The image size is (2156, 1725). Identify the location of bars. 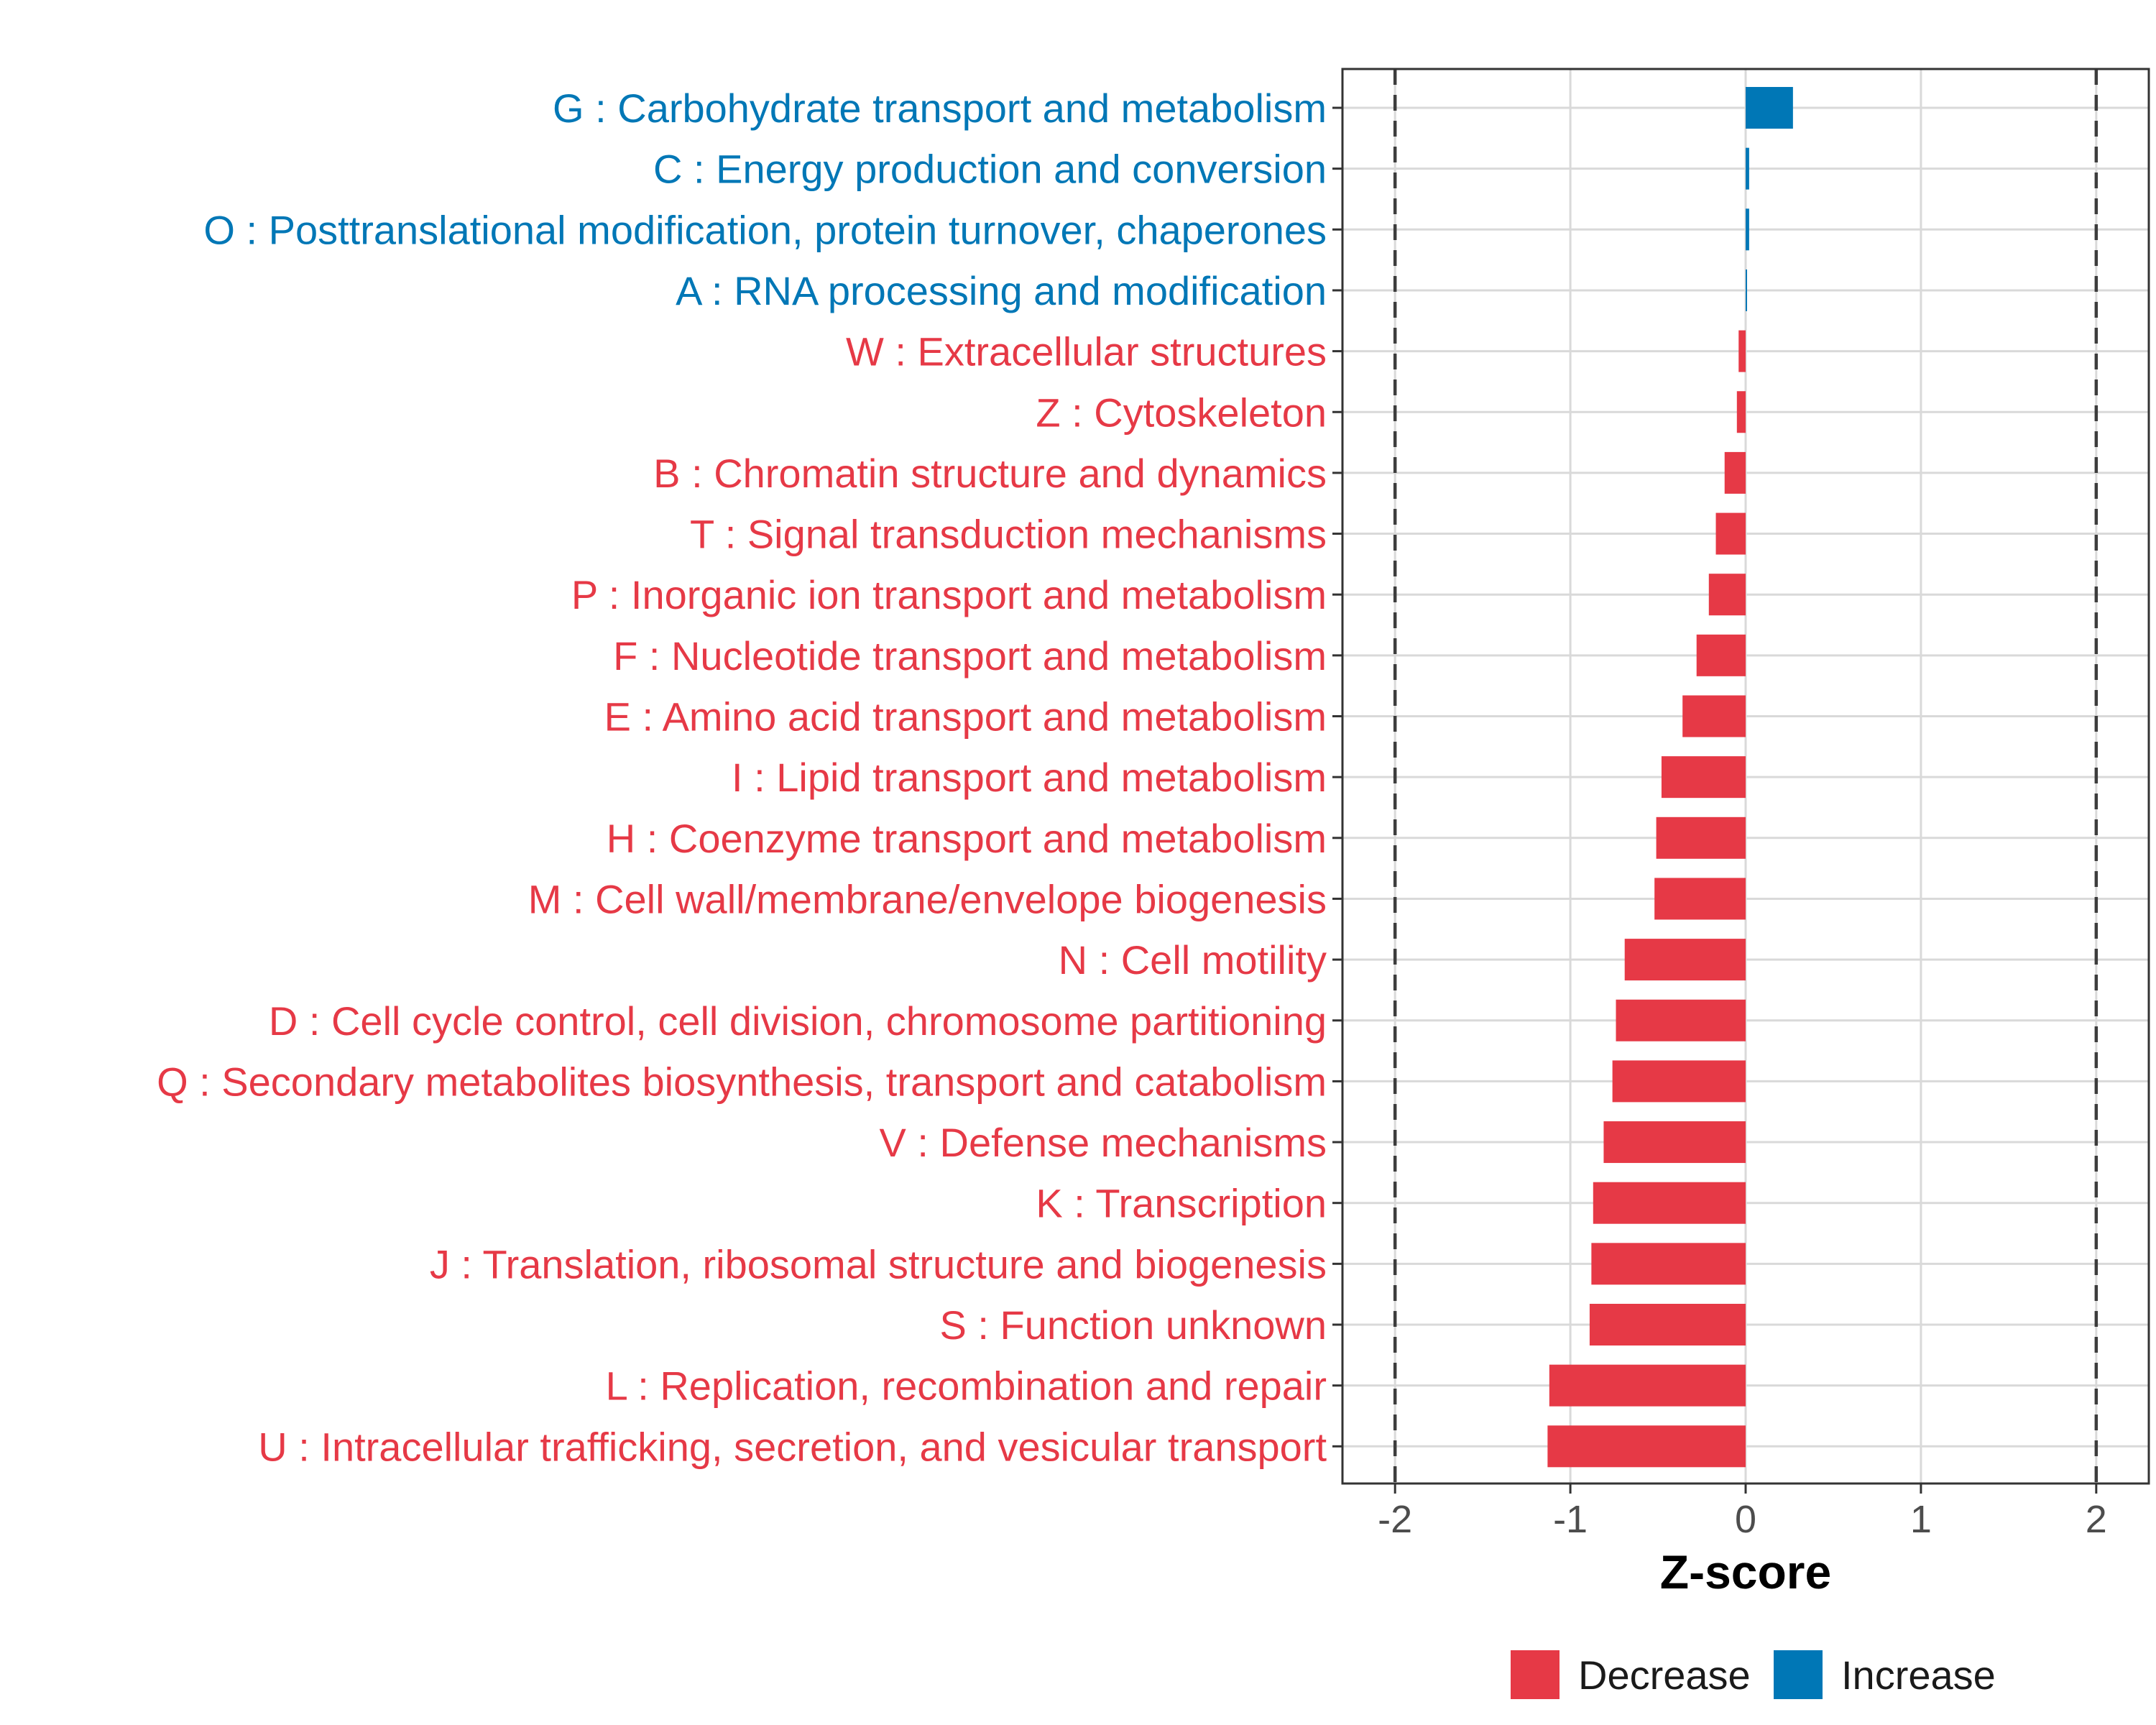
(1670, 777).